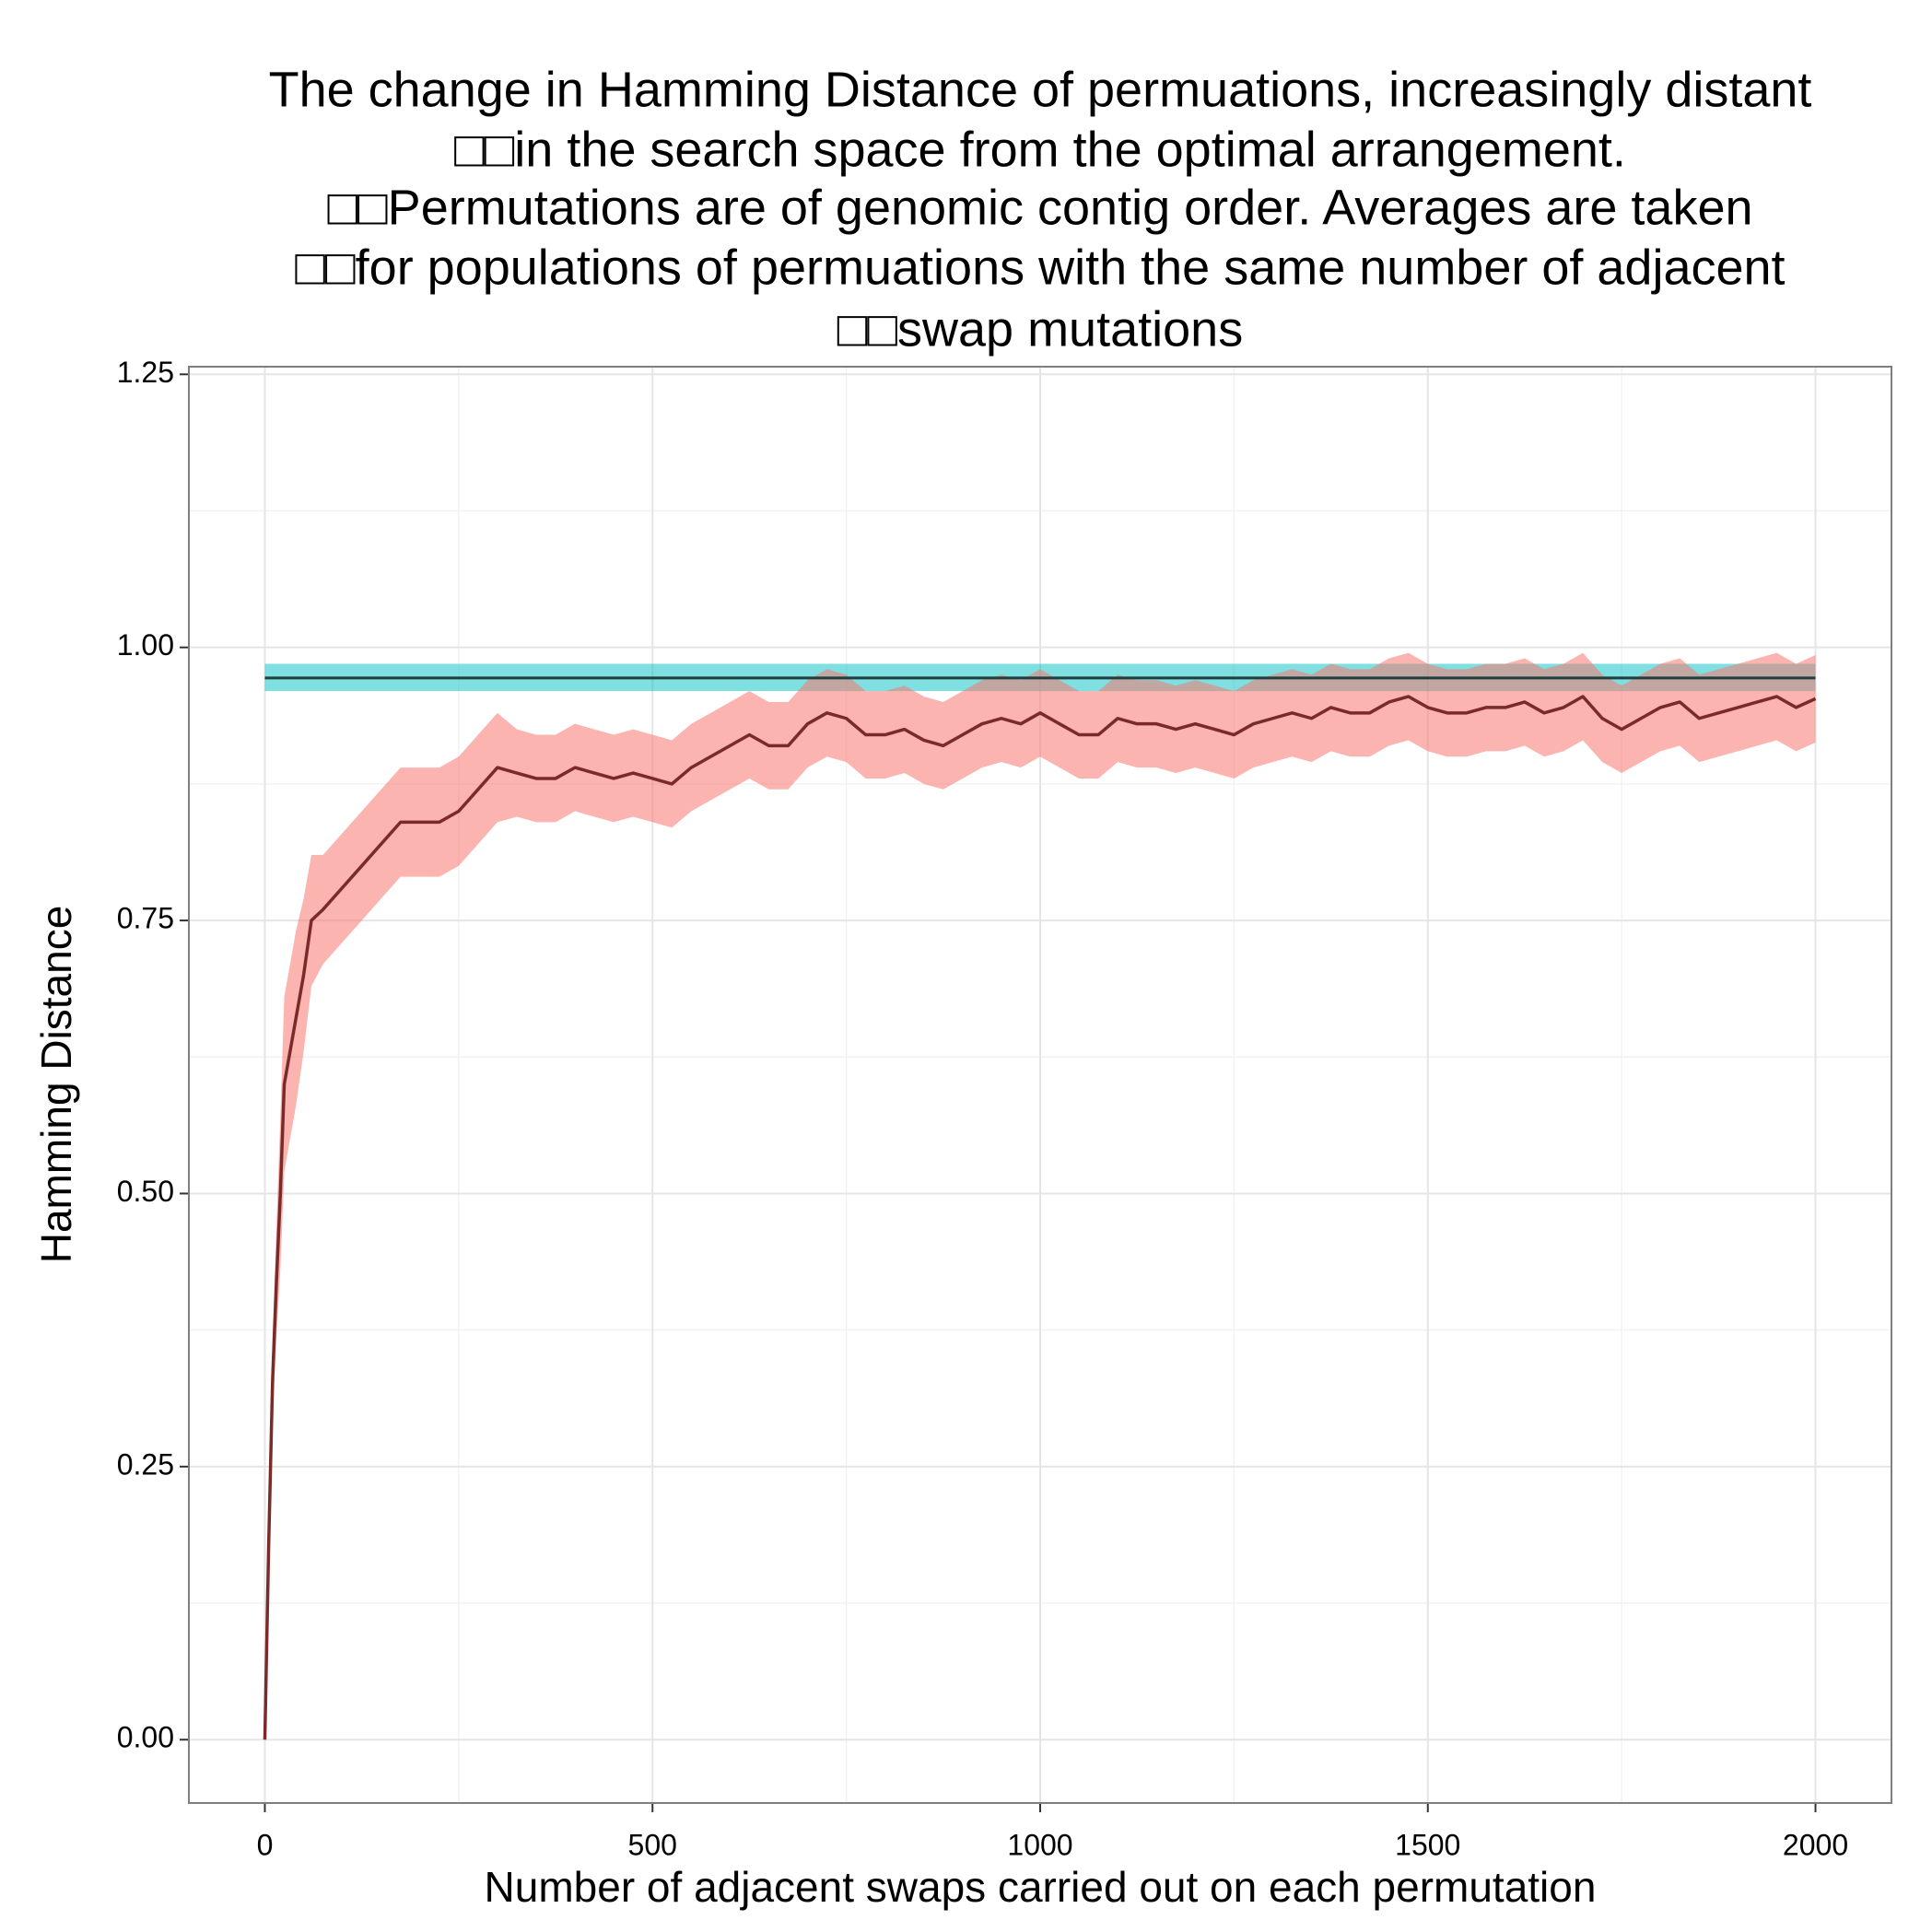  Describe the element at coordinates (145, 372) in the screenshot. I see `y-tick-label: 1.25` at that location.